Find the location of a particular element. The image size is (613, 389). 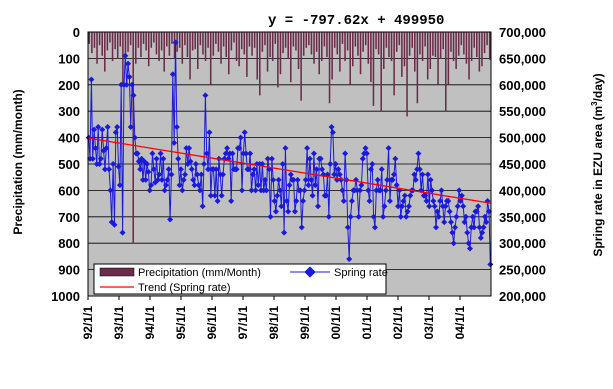

x-tick-label: 93/1/1 is located at coordinates (119, 323).